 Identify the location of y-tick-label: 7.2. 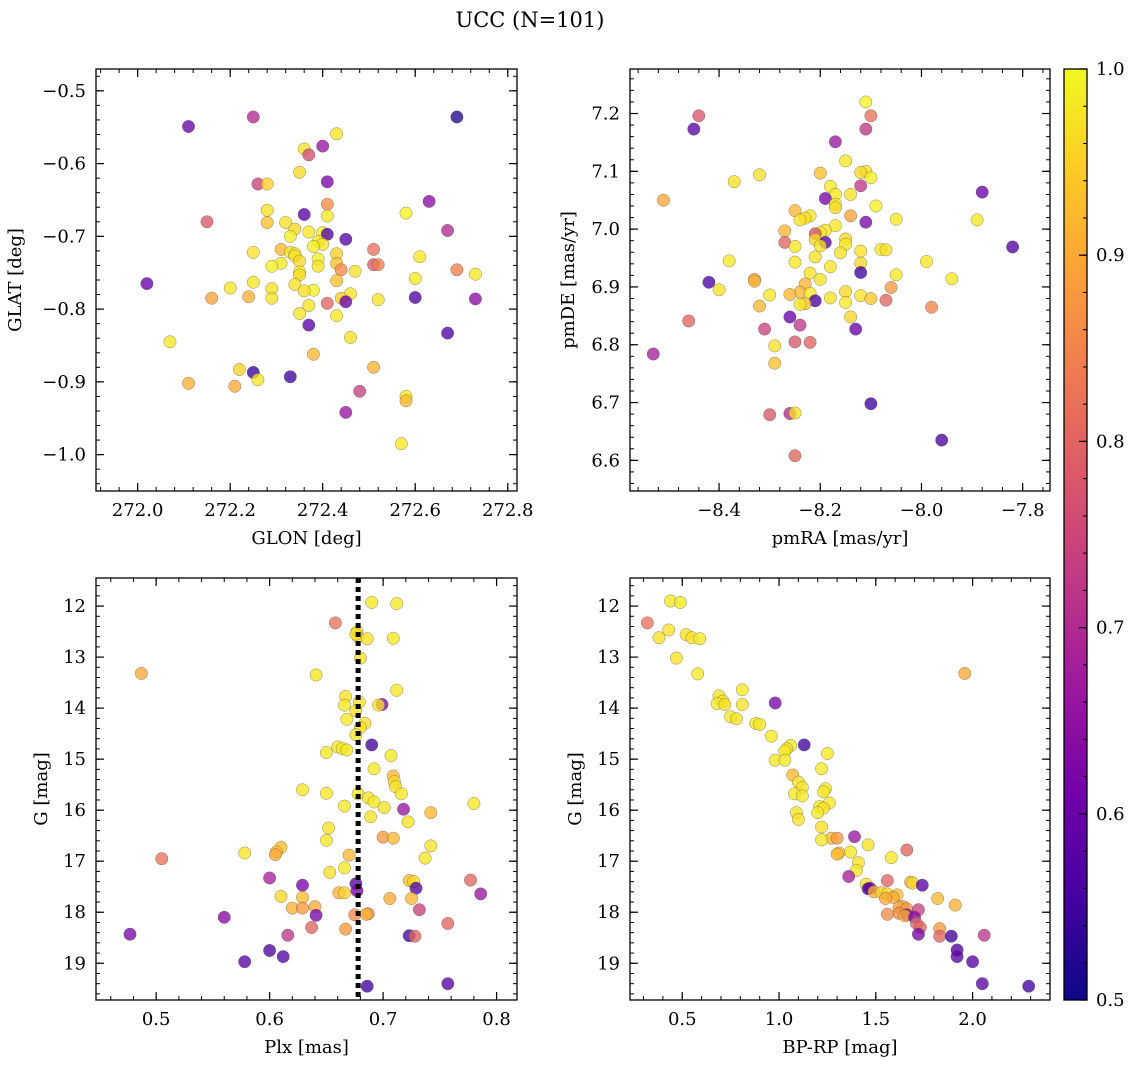
(605, 114).